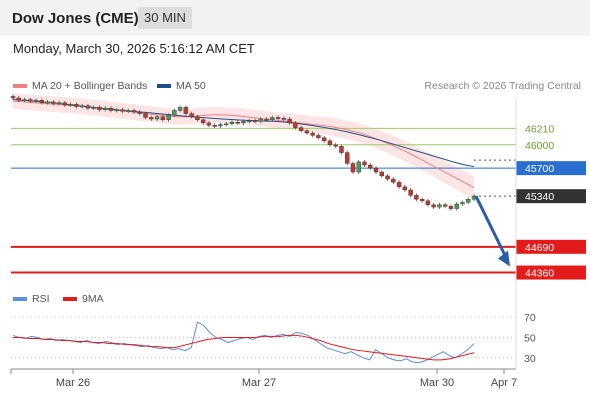 The image size is (590, 400). I want to click on ma20-swatch, so click(20, 86).